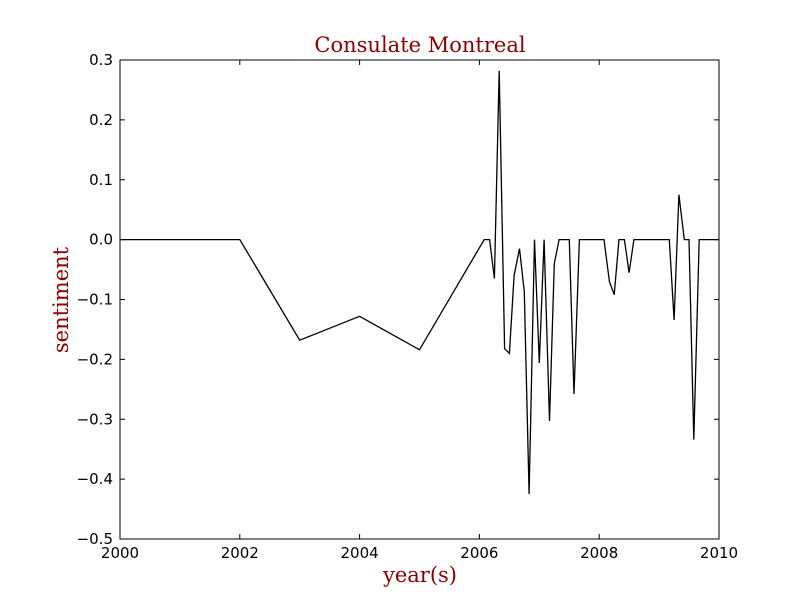  Describe the element at coordinates (419, 575) in the screenshot. I see `x-axis-label: year(s)` at that location.